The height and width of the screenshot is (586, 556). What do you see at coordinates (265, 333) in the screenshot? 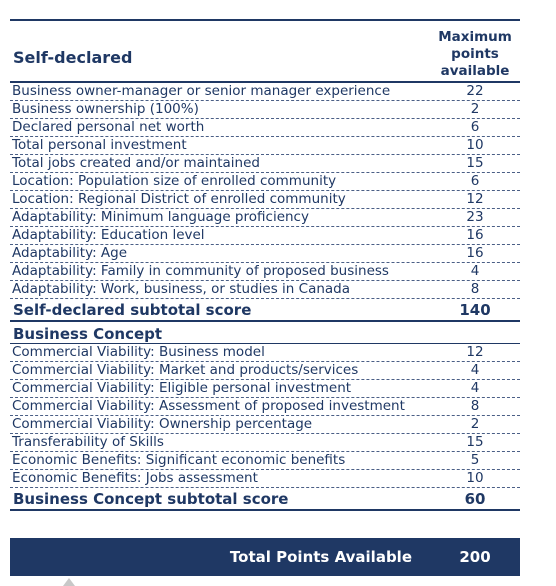
I see `business-concept-heading: Business Concept` at bounding box center [265, 333].